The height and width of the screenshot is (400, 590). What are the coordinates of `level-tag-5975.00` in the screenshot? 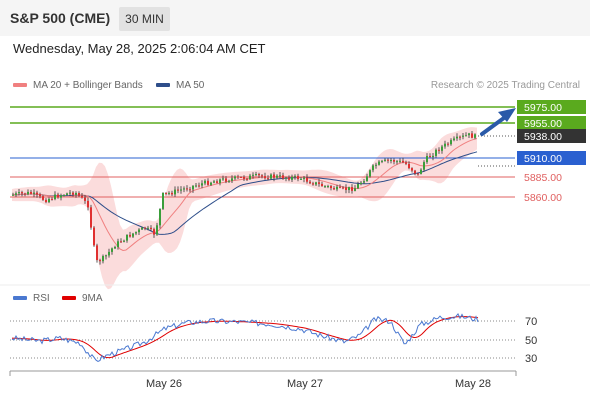 It's located at (551, 107).